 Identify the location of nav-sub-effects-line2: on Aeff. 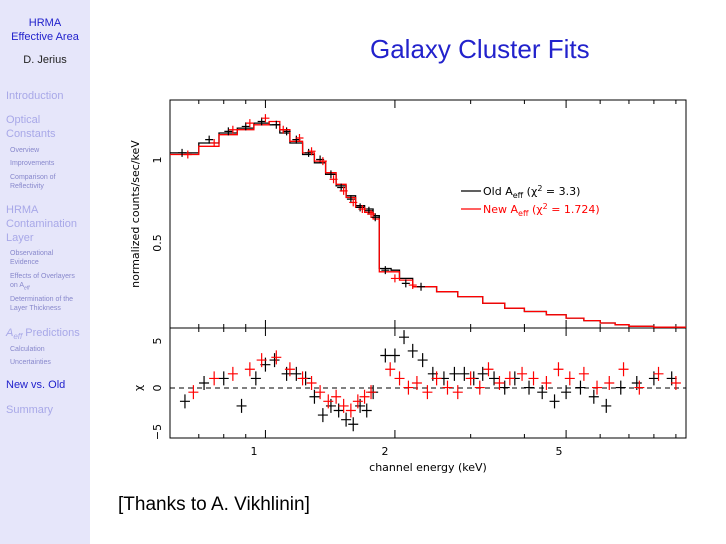
(49, 287).